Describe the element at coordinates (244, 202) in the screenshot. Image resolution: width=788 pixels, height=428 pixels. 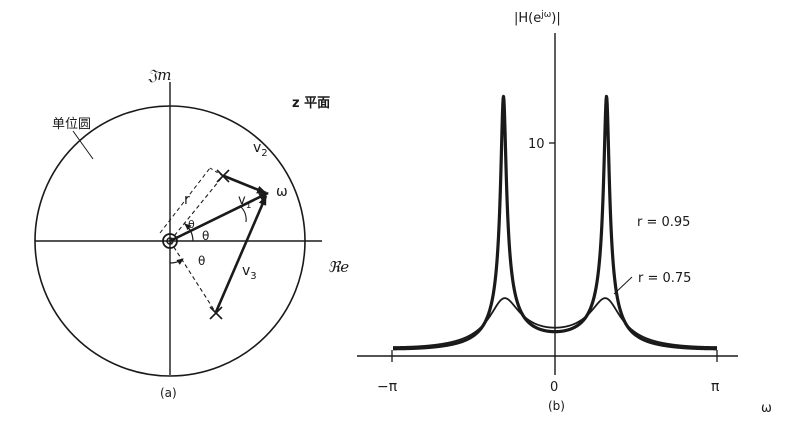
I see `v1-label: v1` at that location.